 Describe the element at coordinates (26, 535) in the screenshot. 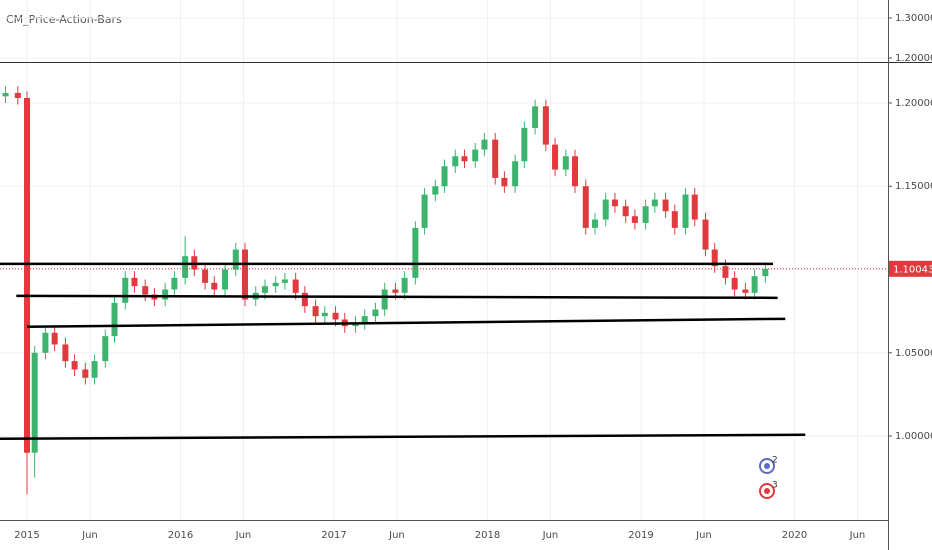

I see `x-tick-label: 2015` at that location.